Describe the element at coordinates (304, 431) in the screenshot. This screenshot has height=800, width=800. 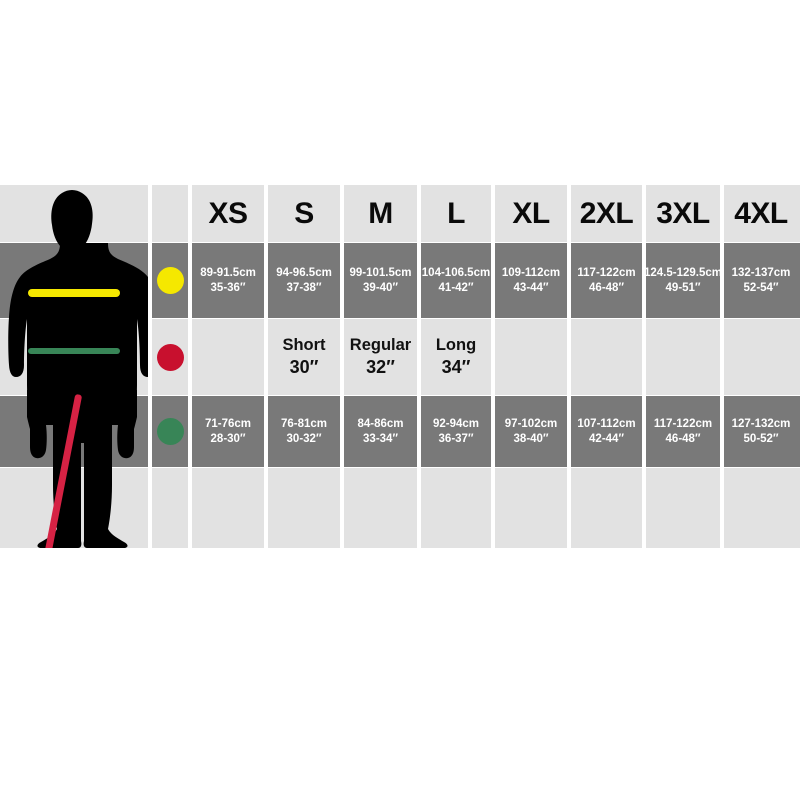
I see `table-cell: 76-81cm 30-32″` at that location.